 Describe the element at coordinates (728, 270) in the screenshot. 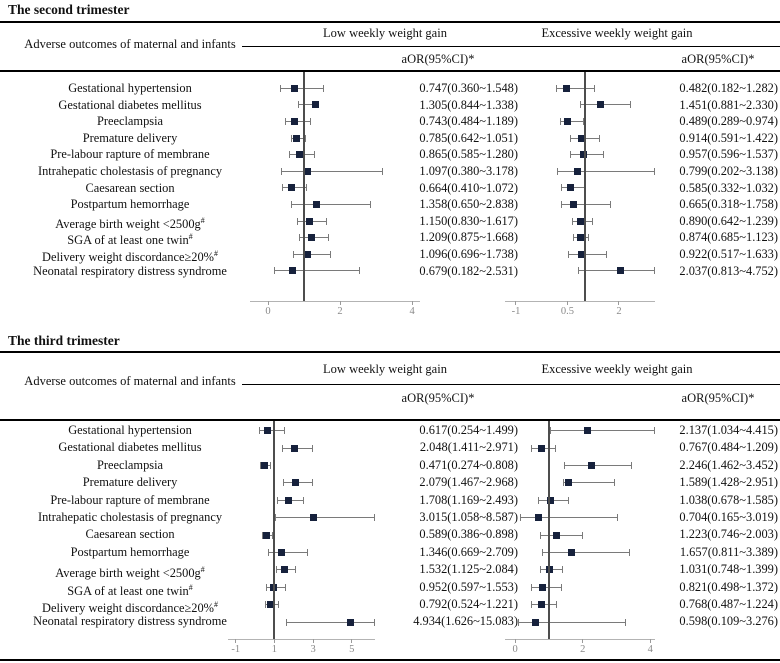

I see `aor-value-excessive: 2.037(0.813~4.752)` at that location.